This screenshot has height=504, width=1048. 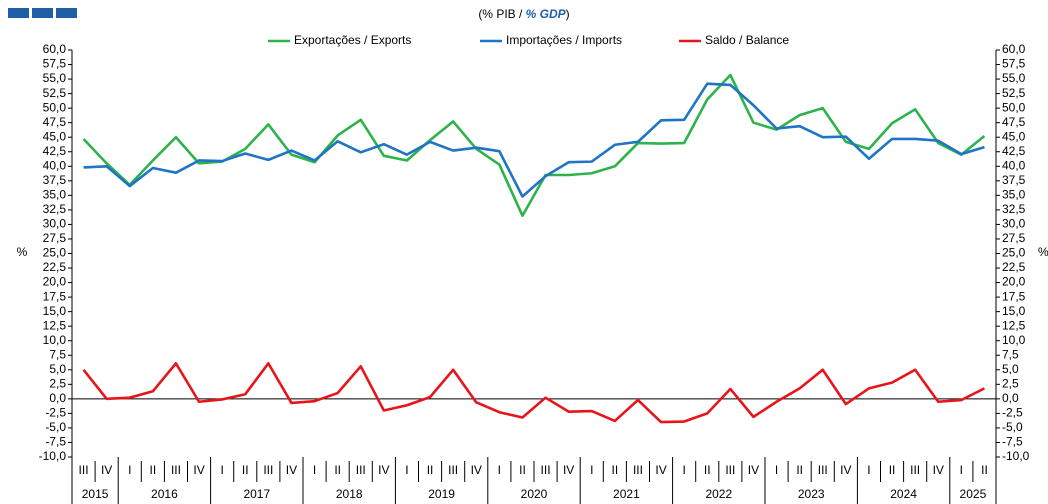 What do you see at coordinates (57, 398) in the screenshot?
I see `y-tick-label: 0,0` at bounding box center [57, 398].